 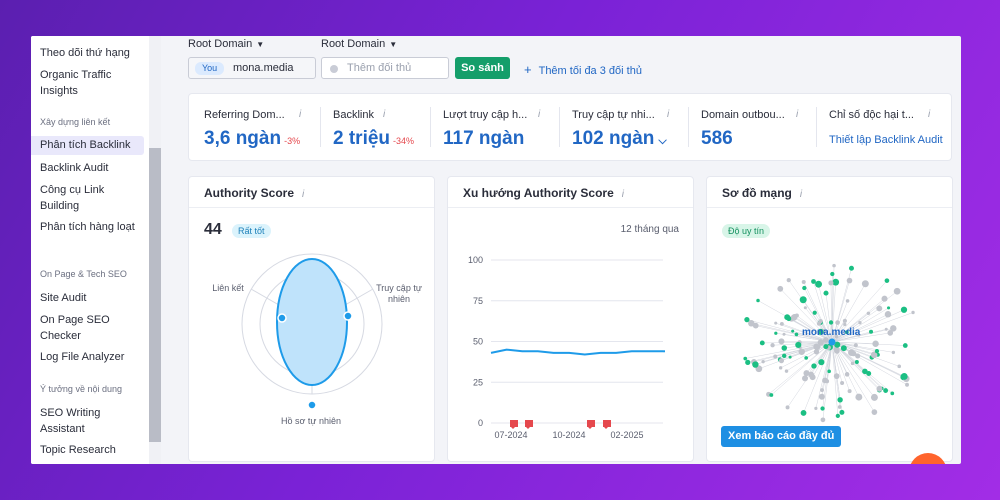 I want to click on x-tick-label: 02-2025, so click(x=626, y=435).